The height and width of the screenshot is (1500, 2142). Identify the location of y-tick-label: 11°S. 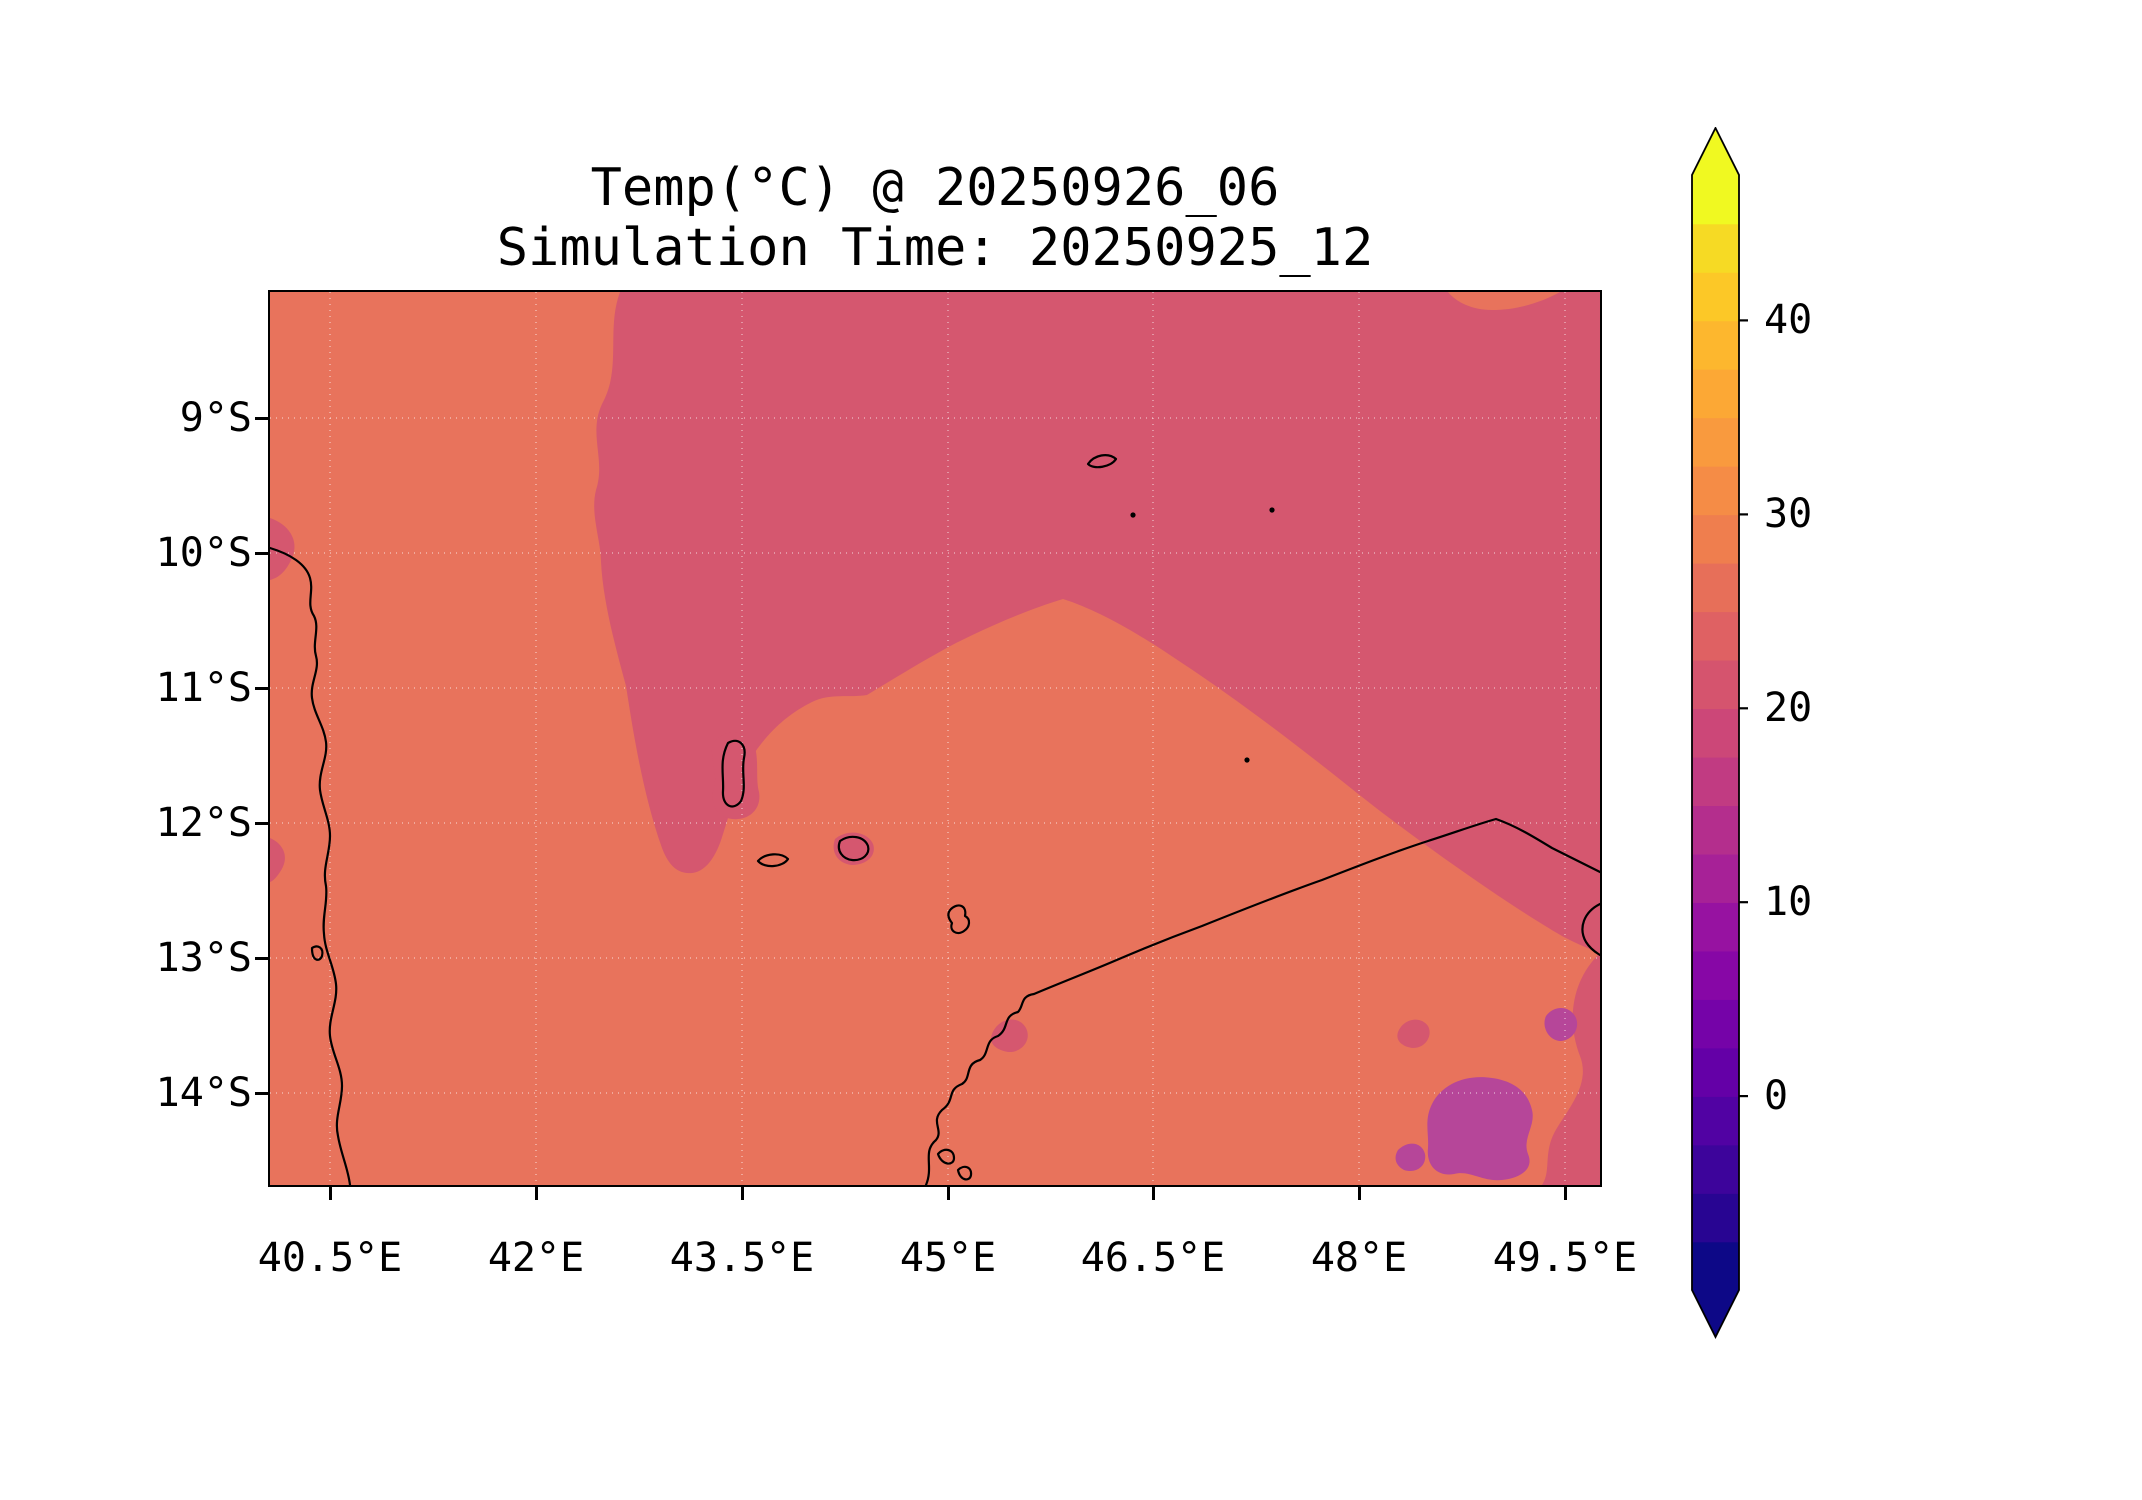
(203, 688).